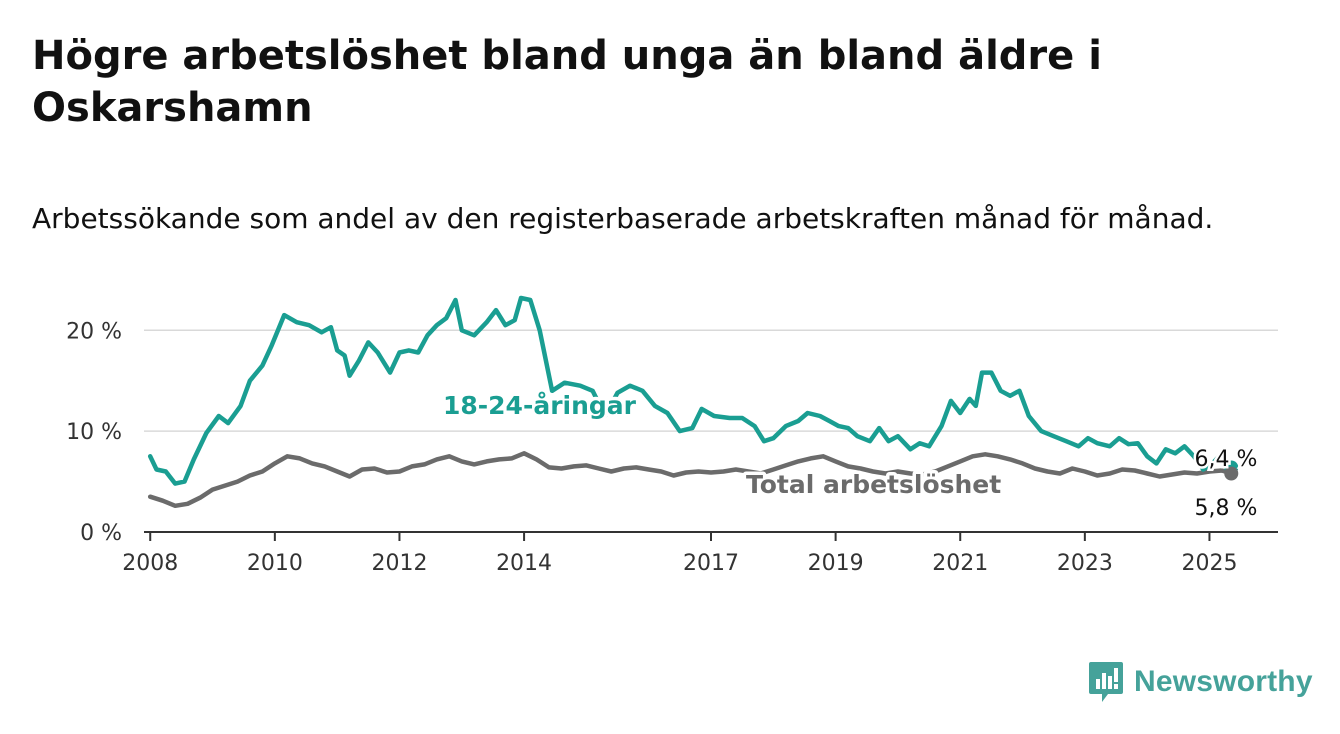 This screenshot has width=1340, height=734. What do you see at coordinates (1085, 563) in the screenshot?
I see `x-tick-label: 2023` at bounding box center [1085, 563].